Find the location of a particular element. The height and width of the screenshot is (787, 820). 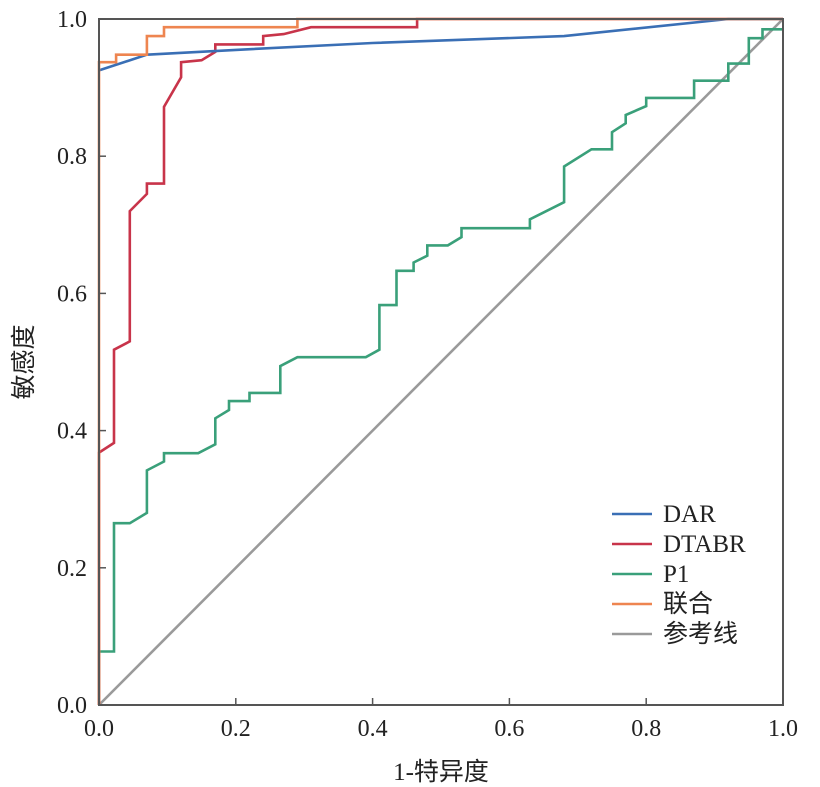

x-tick-label: 1.0 is located at coordinates (783, 729).